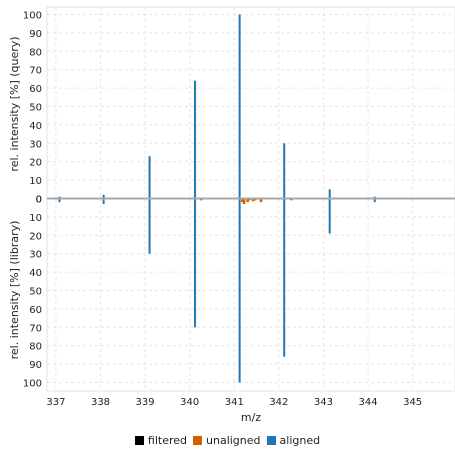 The height and width of the screenshot is (455, 455). What do you see at coordinates (278, 402) in the screenshot?
I see `x-tick-label: 342` at bounding box center [278, 402].